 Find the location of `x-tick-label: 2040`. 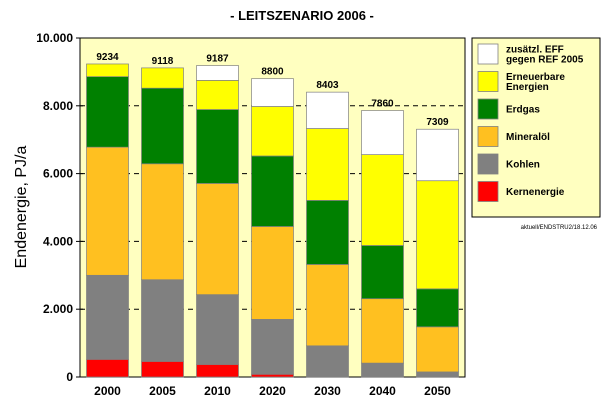

x-tick-label: 2040 is located at coordinates (382, 391).